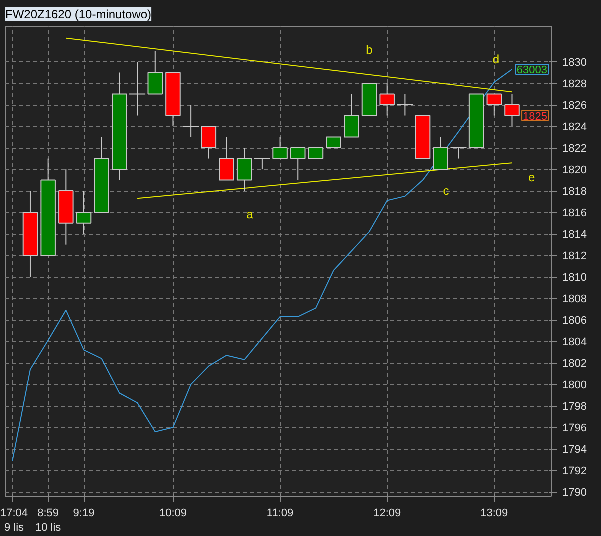 This screenshot has width=601, height=536. I want to click on y-tick-label: 1794, so click(574, 450).